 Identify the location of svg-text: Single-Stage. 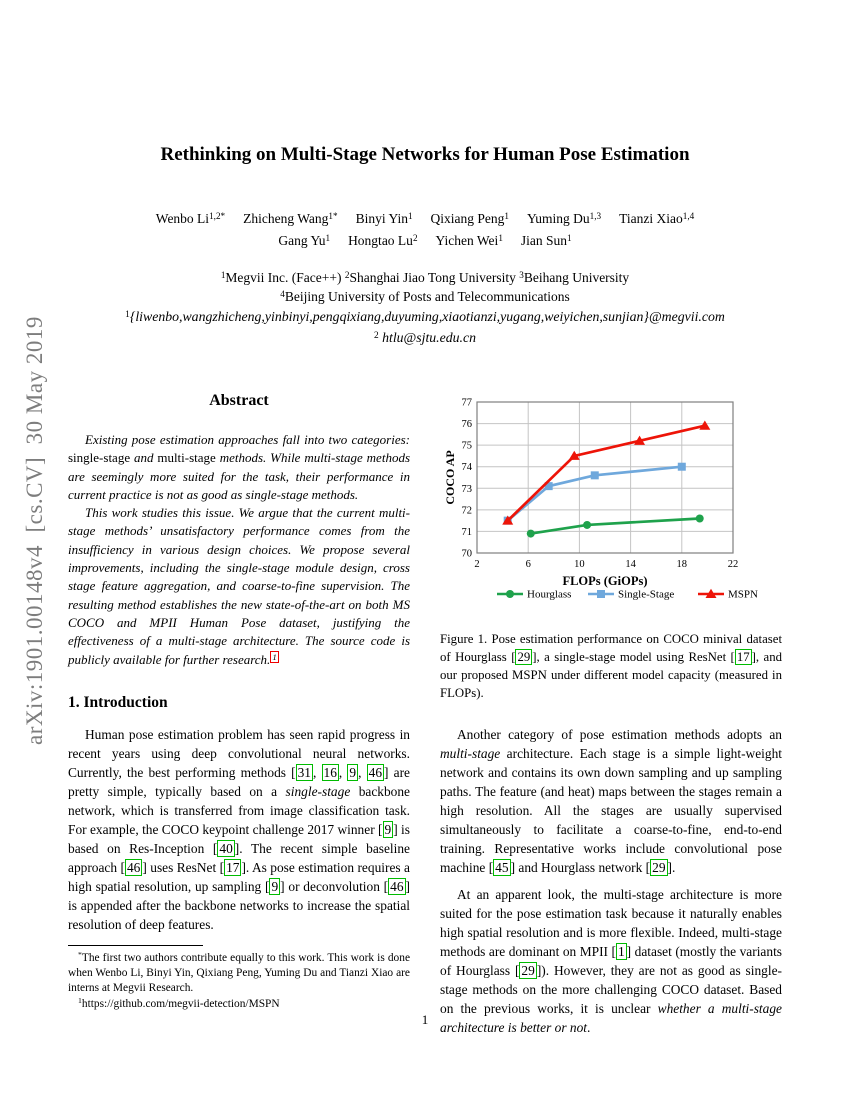
(646, 595).